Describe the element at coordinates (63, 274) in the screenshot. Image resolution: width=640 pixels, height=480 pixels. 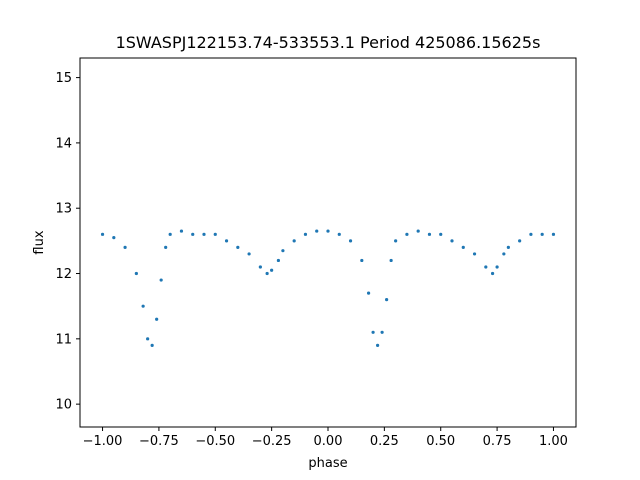
I see `y-tick-label: 12` at that location.